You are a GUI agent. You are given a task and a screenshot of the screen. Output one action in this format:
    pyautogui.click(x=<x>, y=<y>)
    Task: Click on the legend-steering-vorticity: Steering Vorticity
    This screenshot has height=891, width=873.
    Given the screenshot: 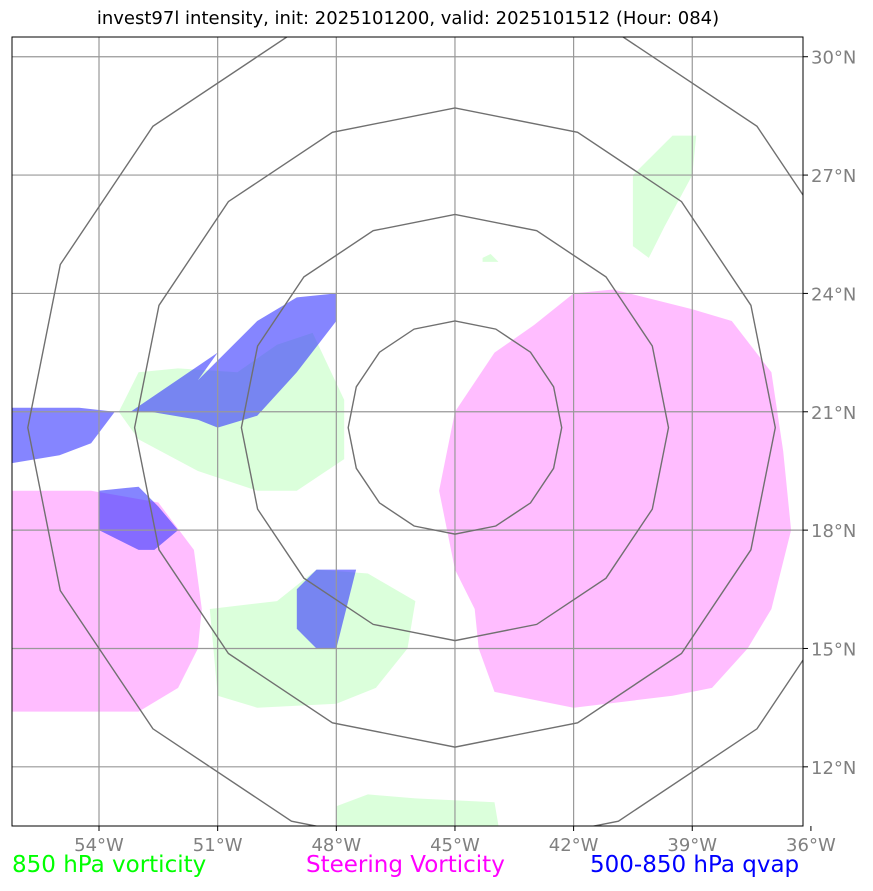 What is the action you would take?
    pyautogui.click(x=405, y=865)
    